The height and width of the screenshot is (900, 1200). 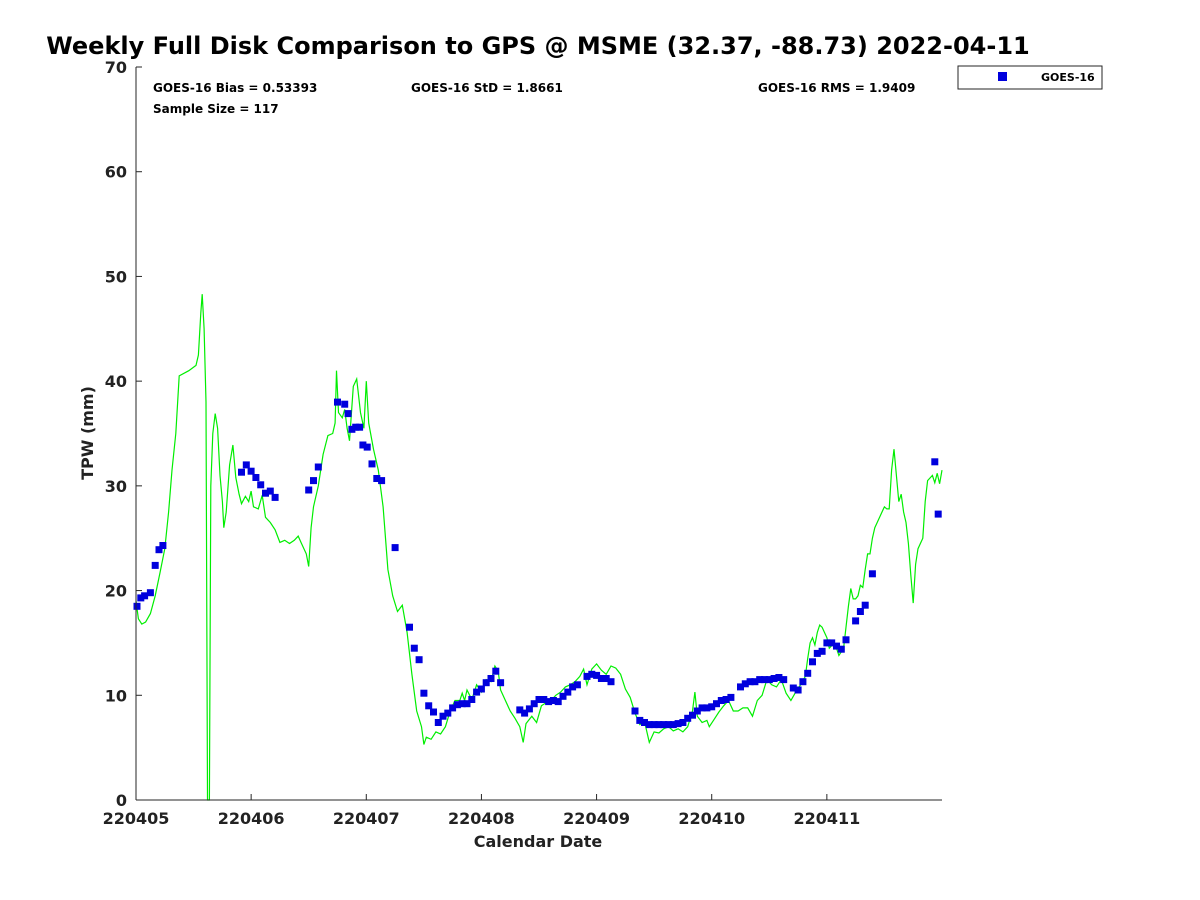 I want to click on std-stat: GOES-16 StD = 1.8661, so click(x=487, y=88).